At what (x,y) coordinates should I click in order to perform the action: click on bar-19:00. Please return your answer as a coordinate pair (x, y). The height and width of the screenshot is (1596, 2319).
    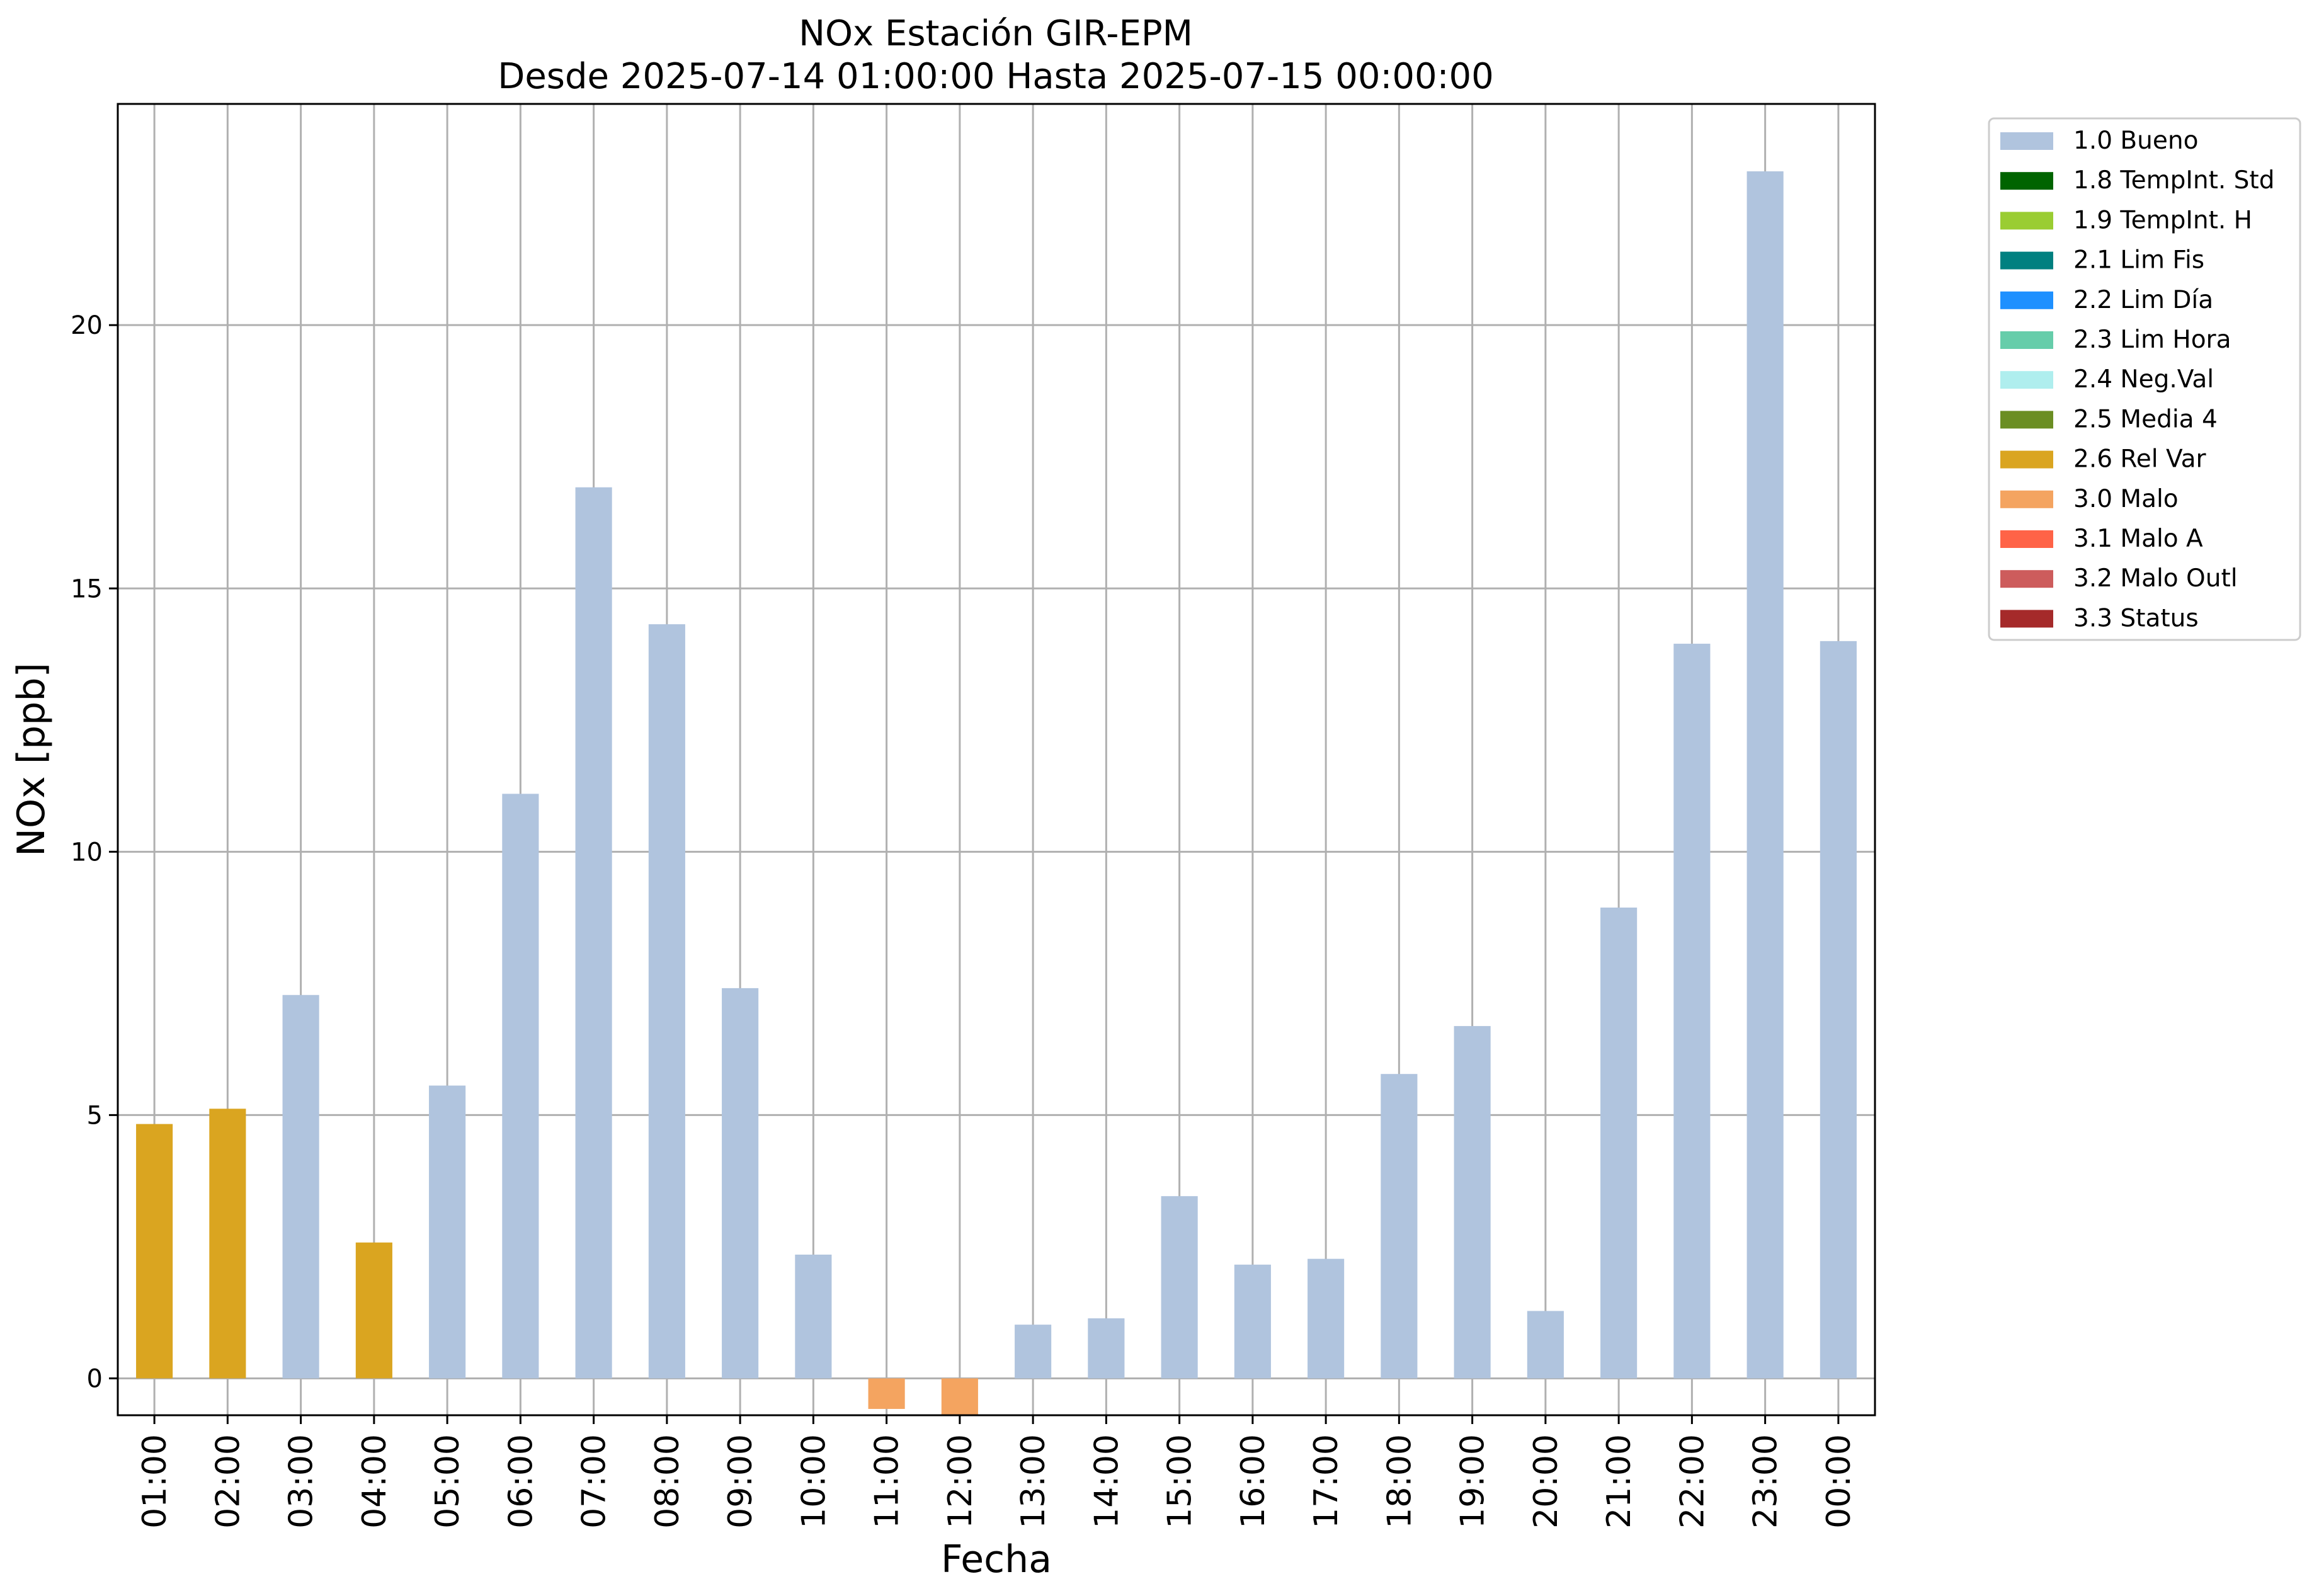
    Looking at the image, I should click on (1472, 1202).